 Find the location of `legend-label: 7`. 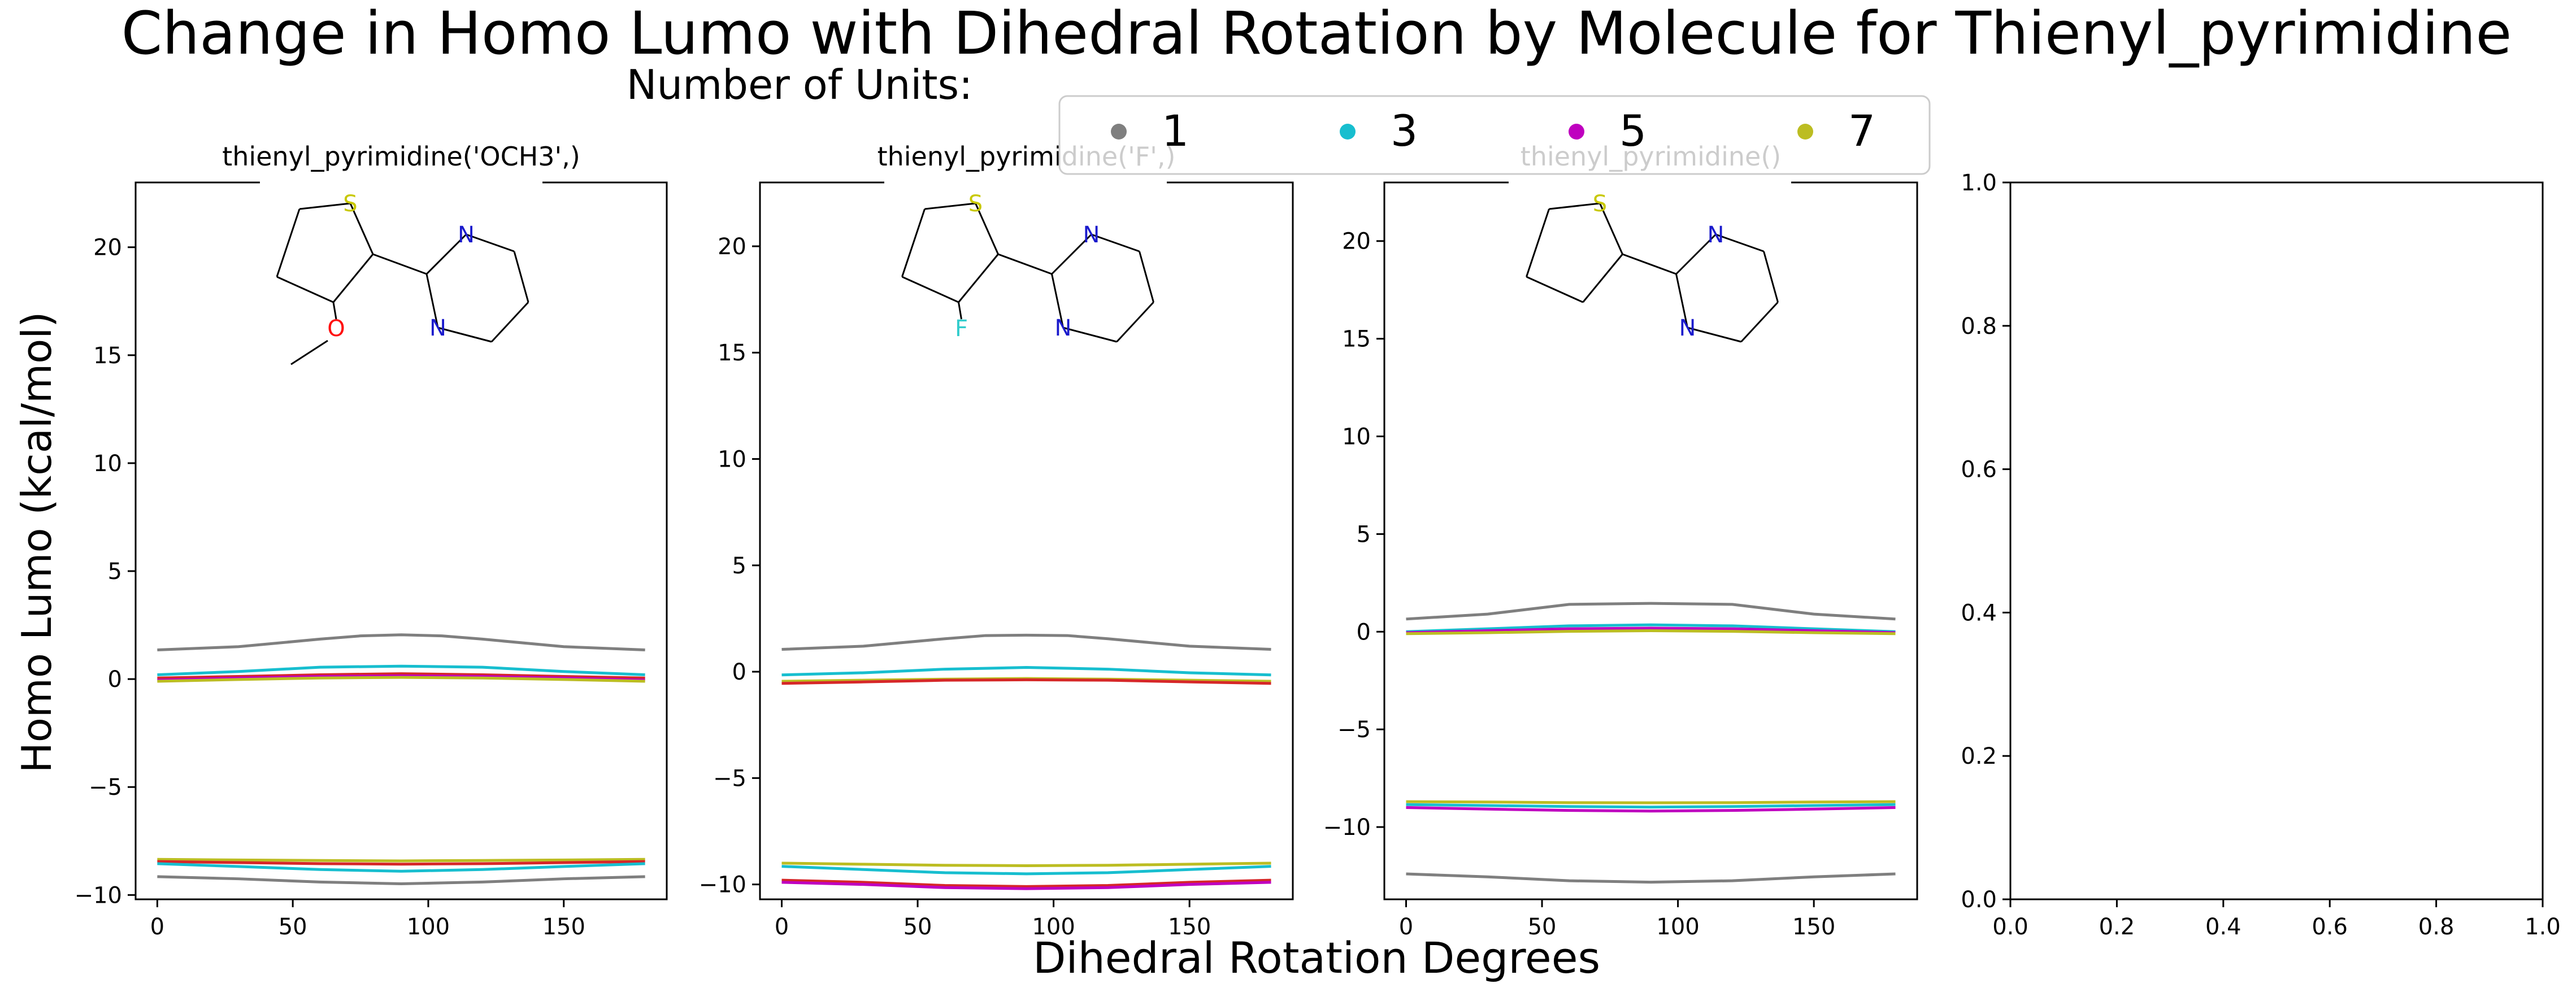

legend-label: 7 is located at coordinates (1861, 131).